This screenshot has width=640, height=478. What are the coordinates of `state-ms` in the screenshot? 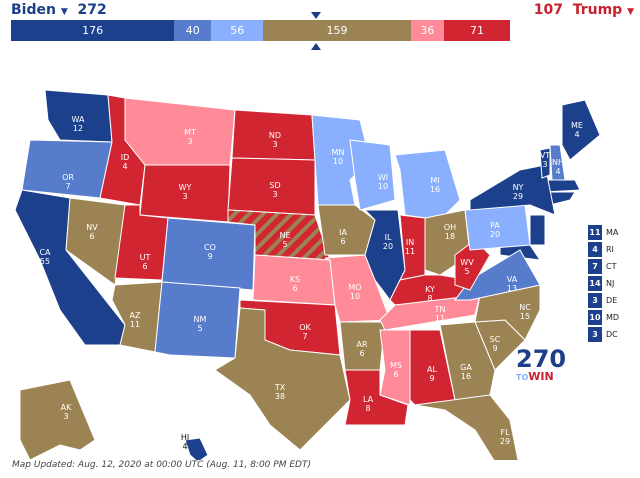 It's located at (395, 367).